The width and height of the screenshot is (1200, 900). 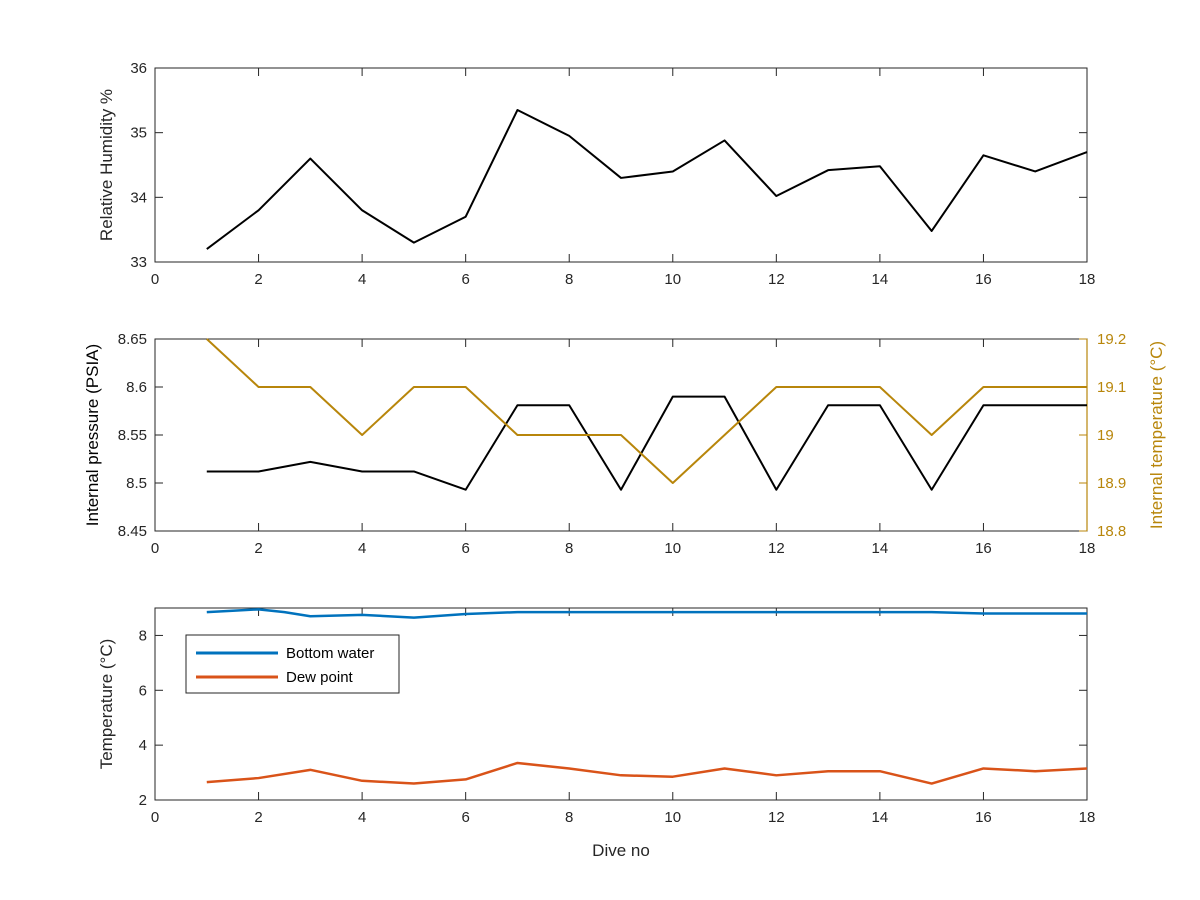 What do you see at coordinates (138, 68) in the screenshot?
I see `humidity-y-tick-label: 36` at bounding box center [138, 68].